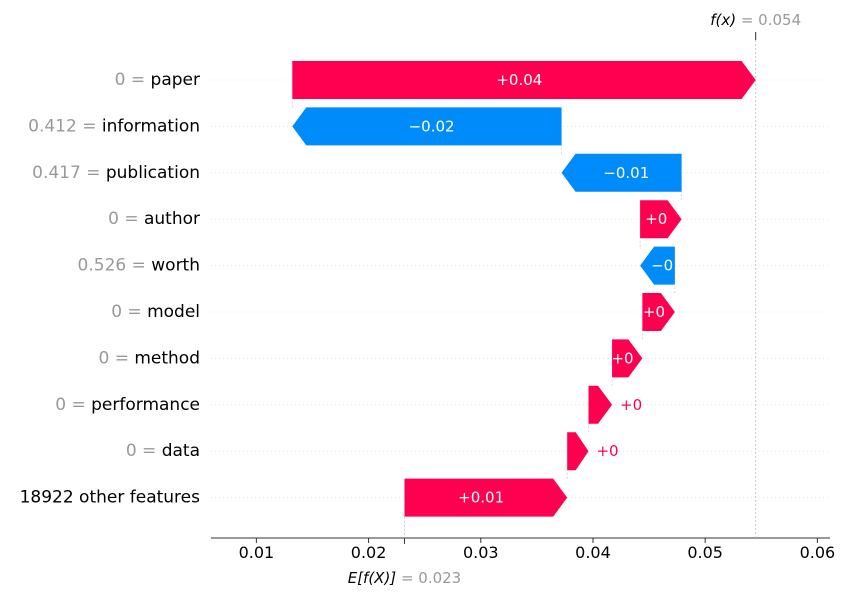 Image resolution: width=847 pixels, height=600 pixels. What do you see at coordinates (167, 358) in the screenshot?
I see `feature-name: method` at bounding box center [167, 358].